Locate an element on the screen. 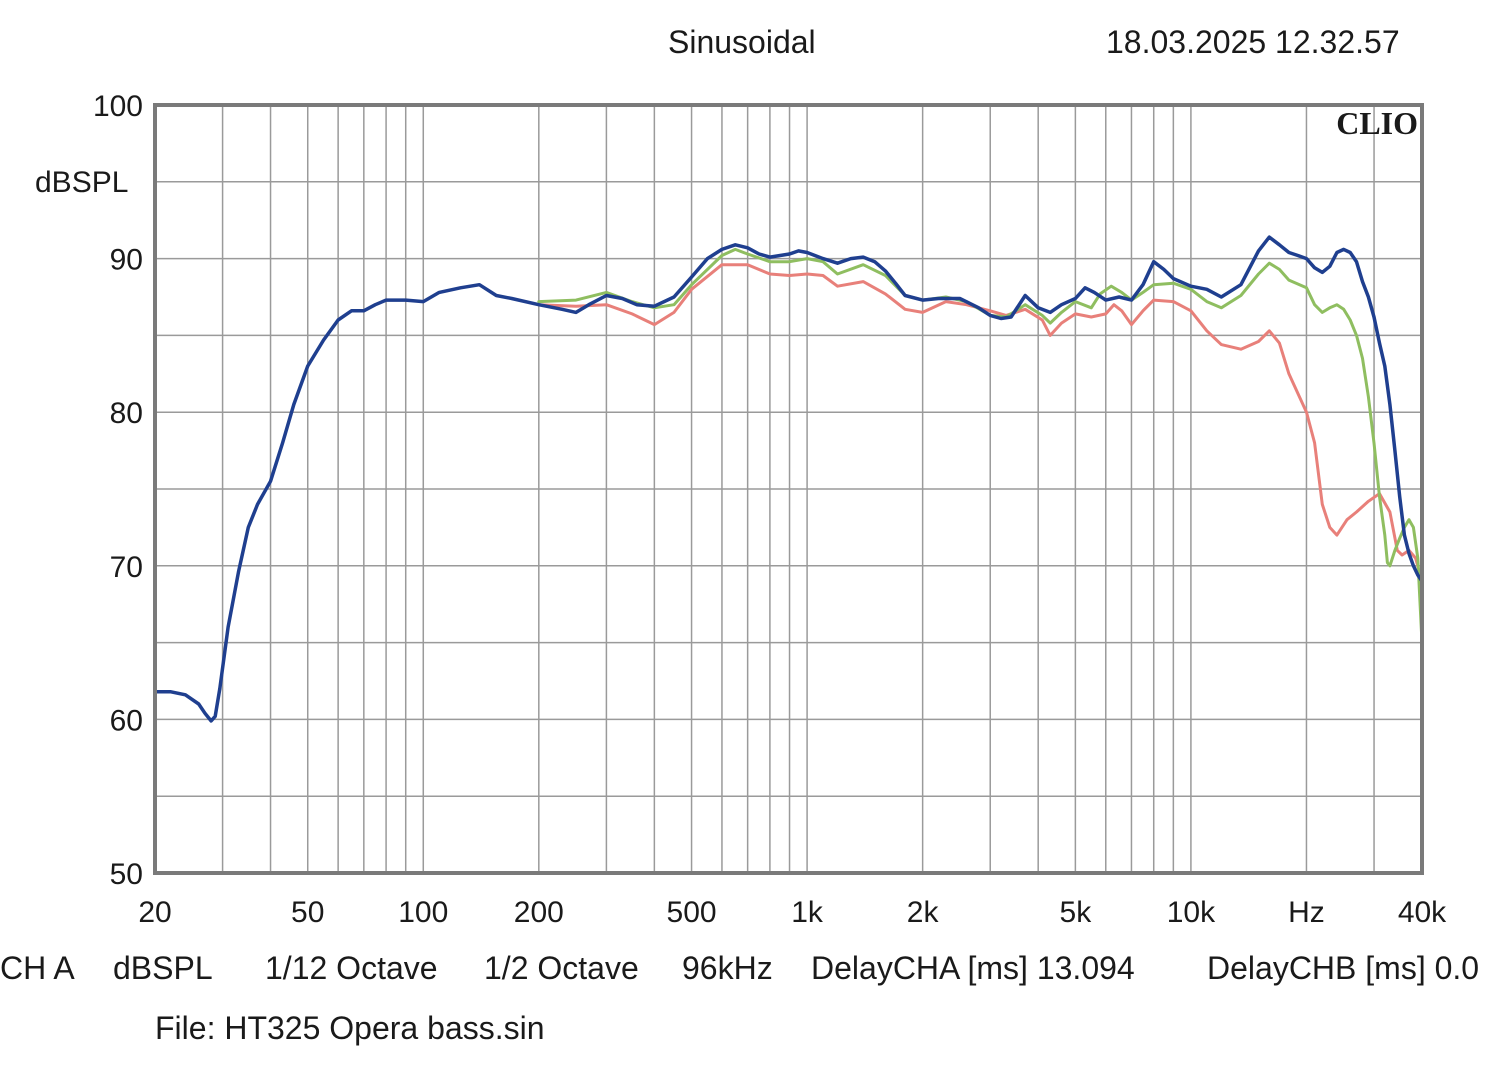 The image size is (1500, 1074). x-tick-label: Hz is located at coordinates (1306, 912).